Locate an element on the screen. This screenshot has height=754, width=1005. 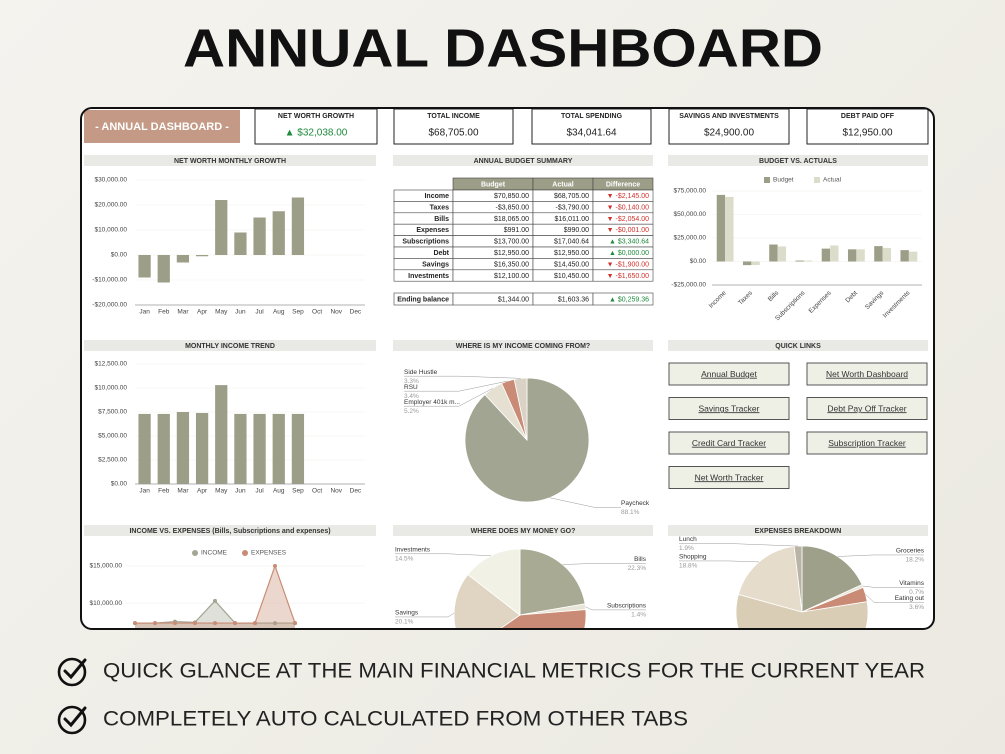
y-tick-label: $25,000.00 is located at coordinates (689, 238).